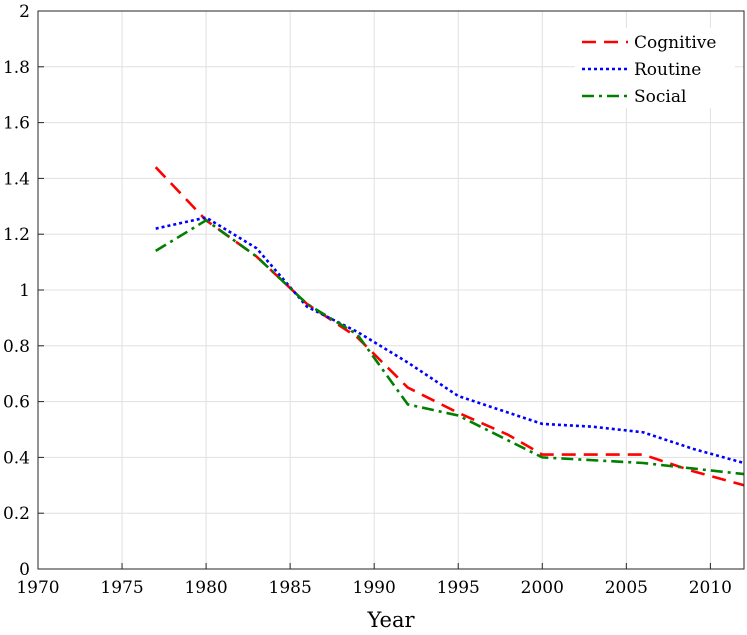 This screenshot has height=635, width=747. Describe the element at coordinates (542, 588) in the screenshot. I see `x-tick-label: 2000` at that location.